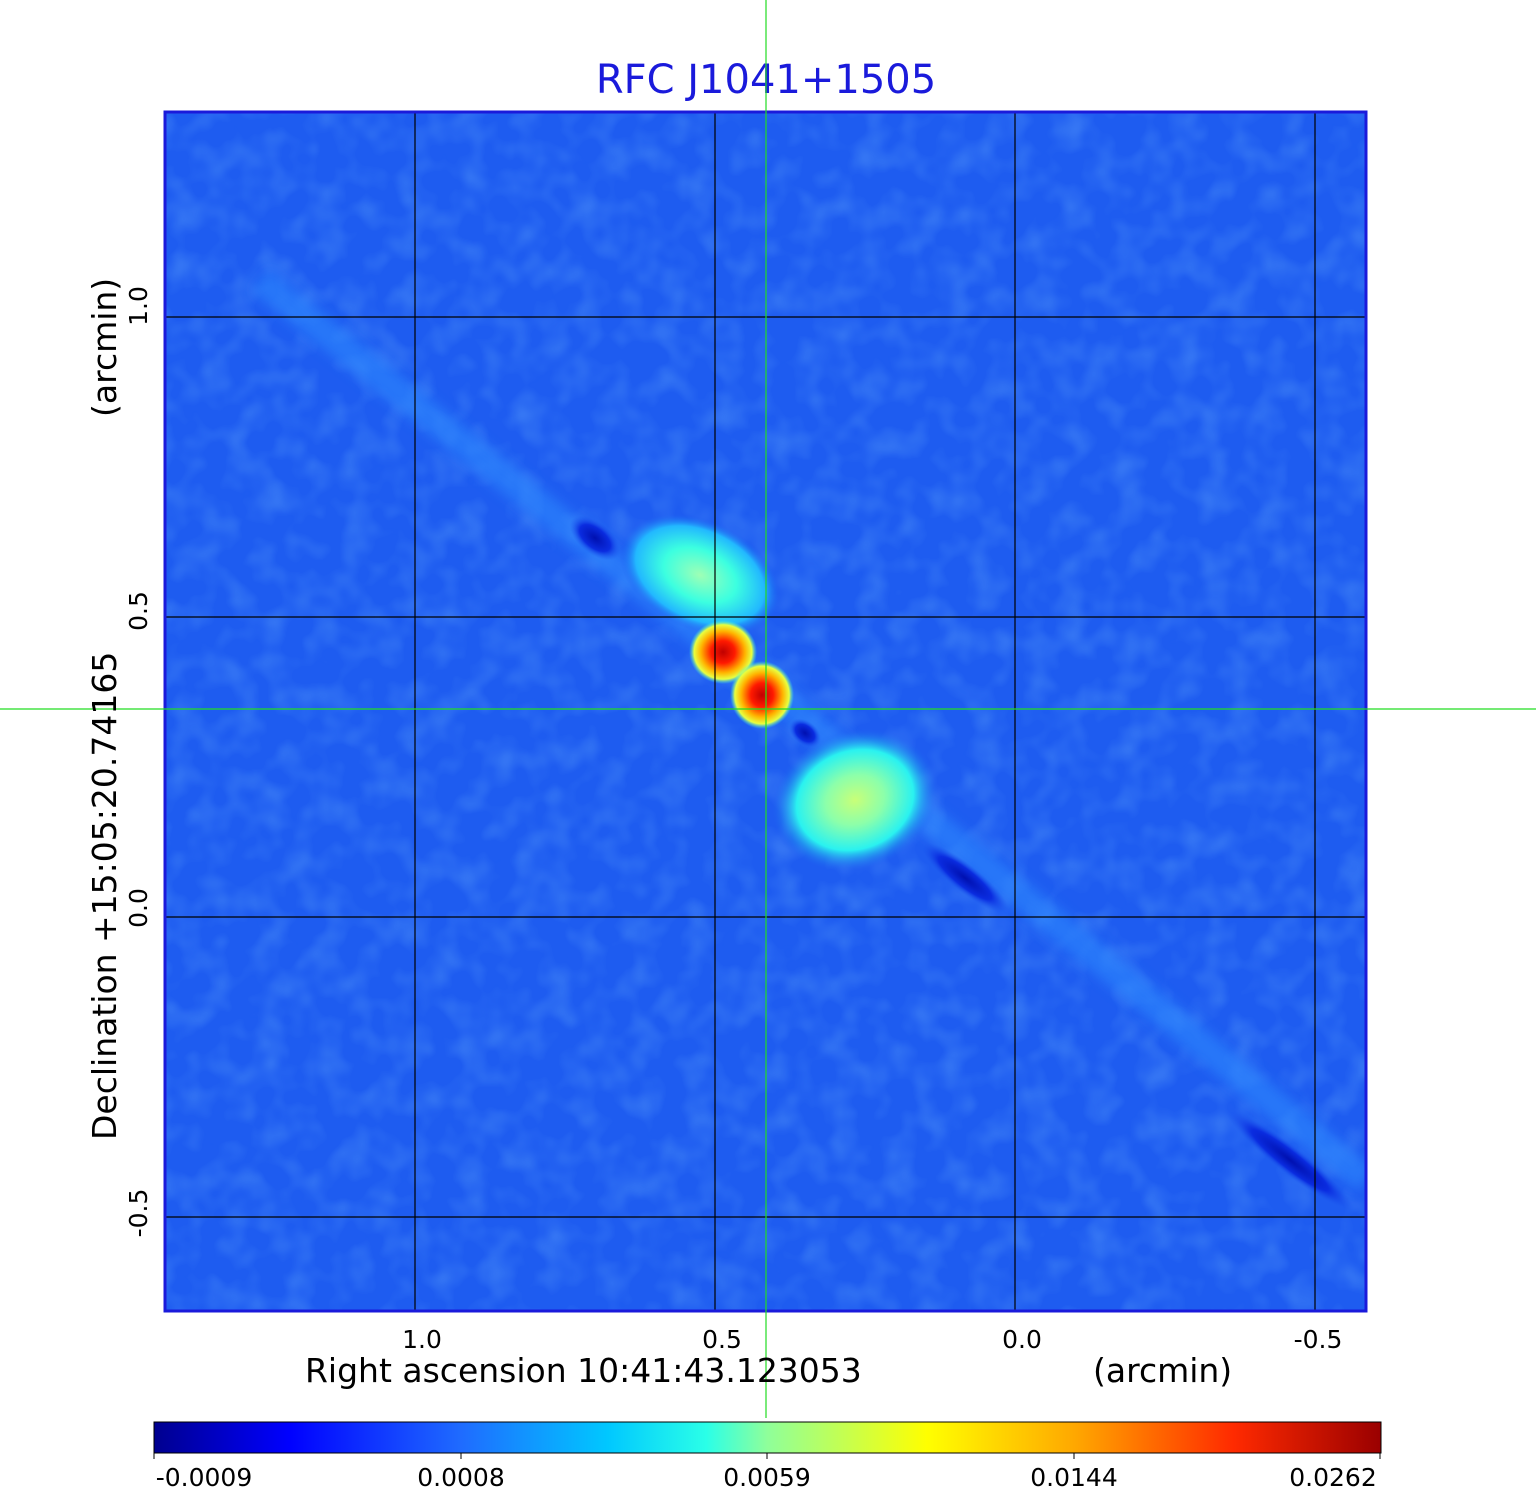 This screenshot has width=1536, height=1511. Describe the element at coordinates (104, 347) in the screenshot. I see `y-axis-unit: (arcmin)` at that location.